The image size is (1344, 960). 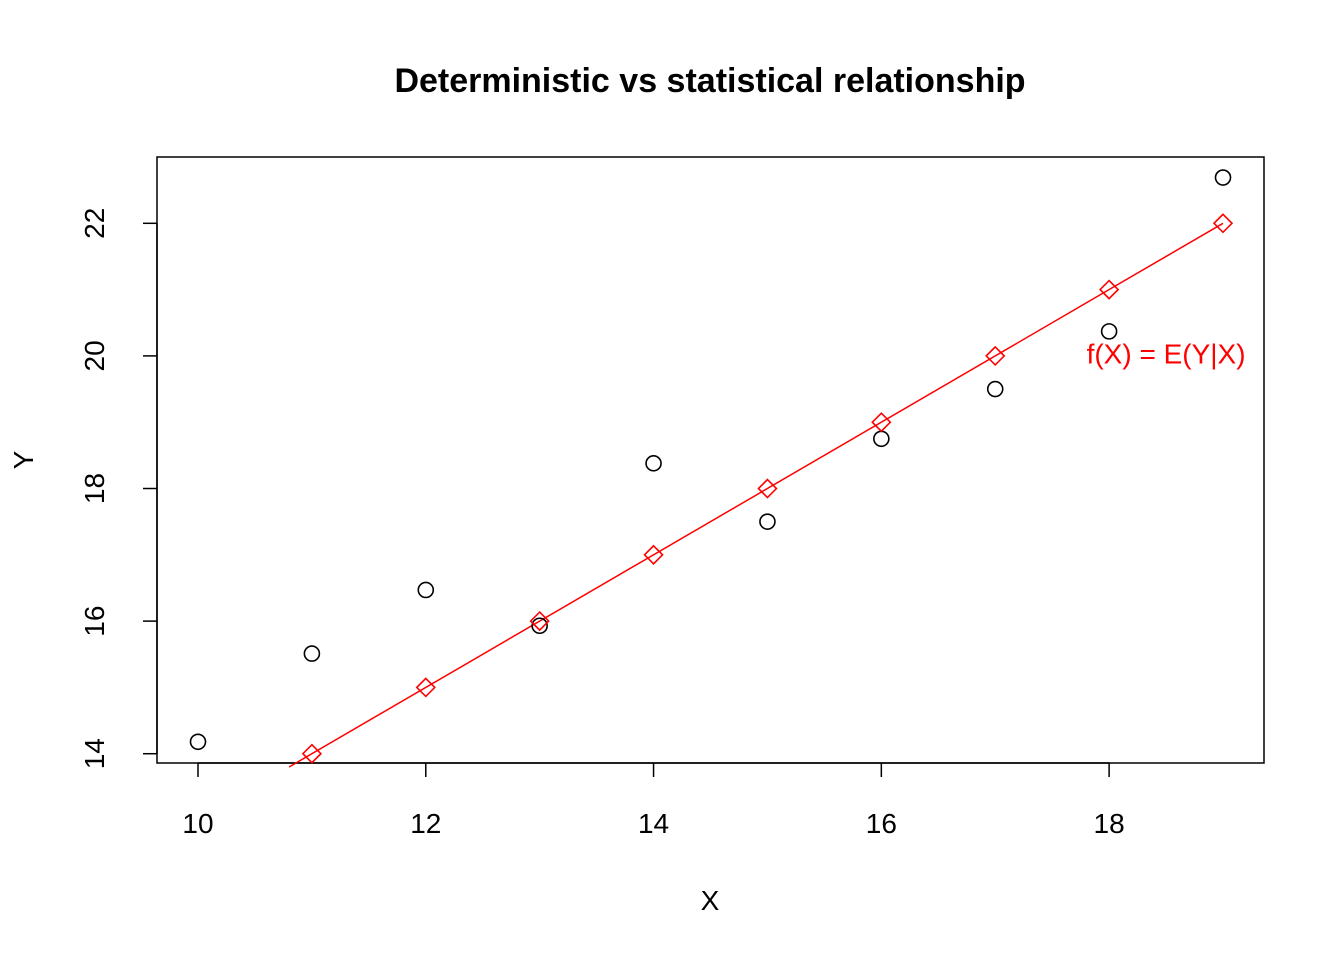 I want to click on y-tick-label: 22, so click(x=94, y=223).